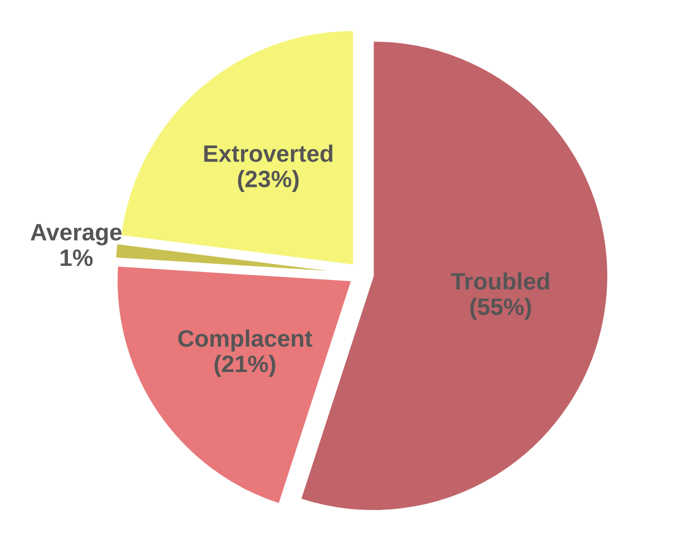  I want to click on data-label: (23%), so click(268, 181).